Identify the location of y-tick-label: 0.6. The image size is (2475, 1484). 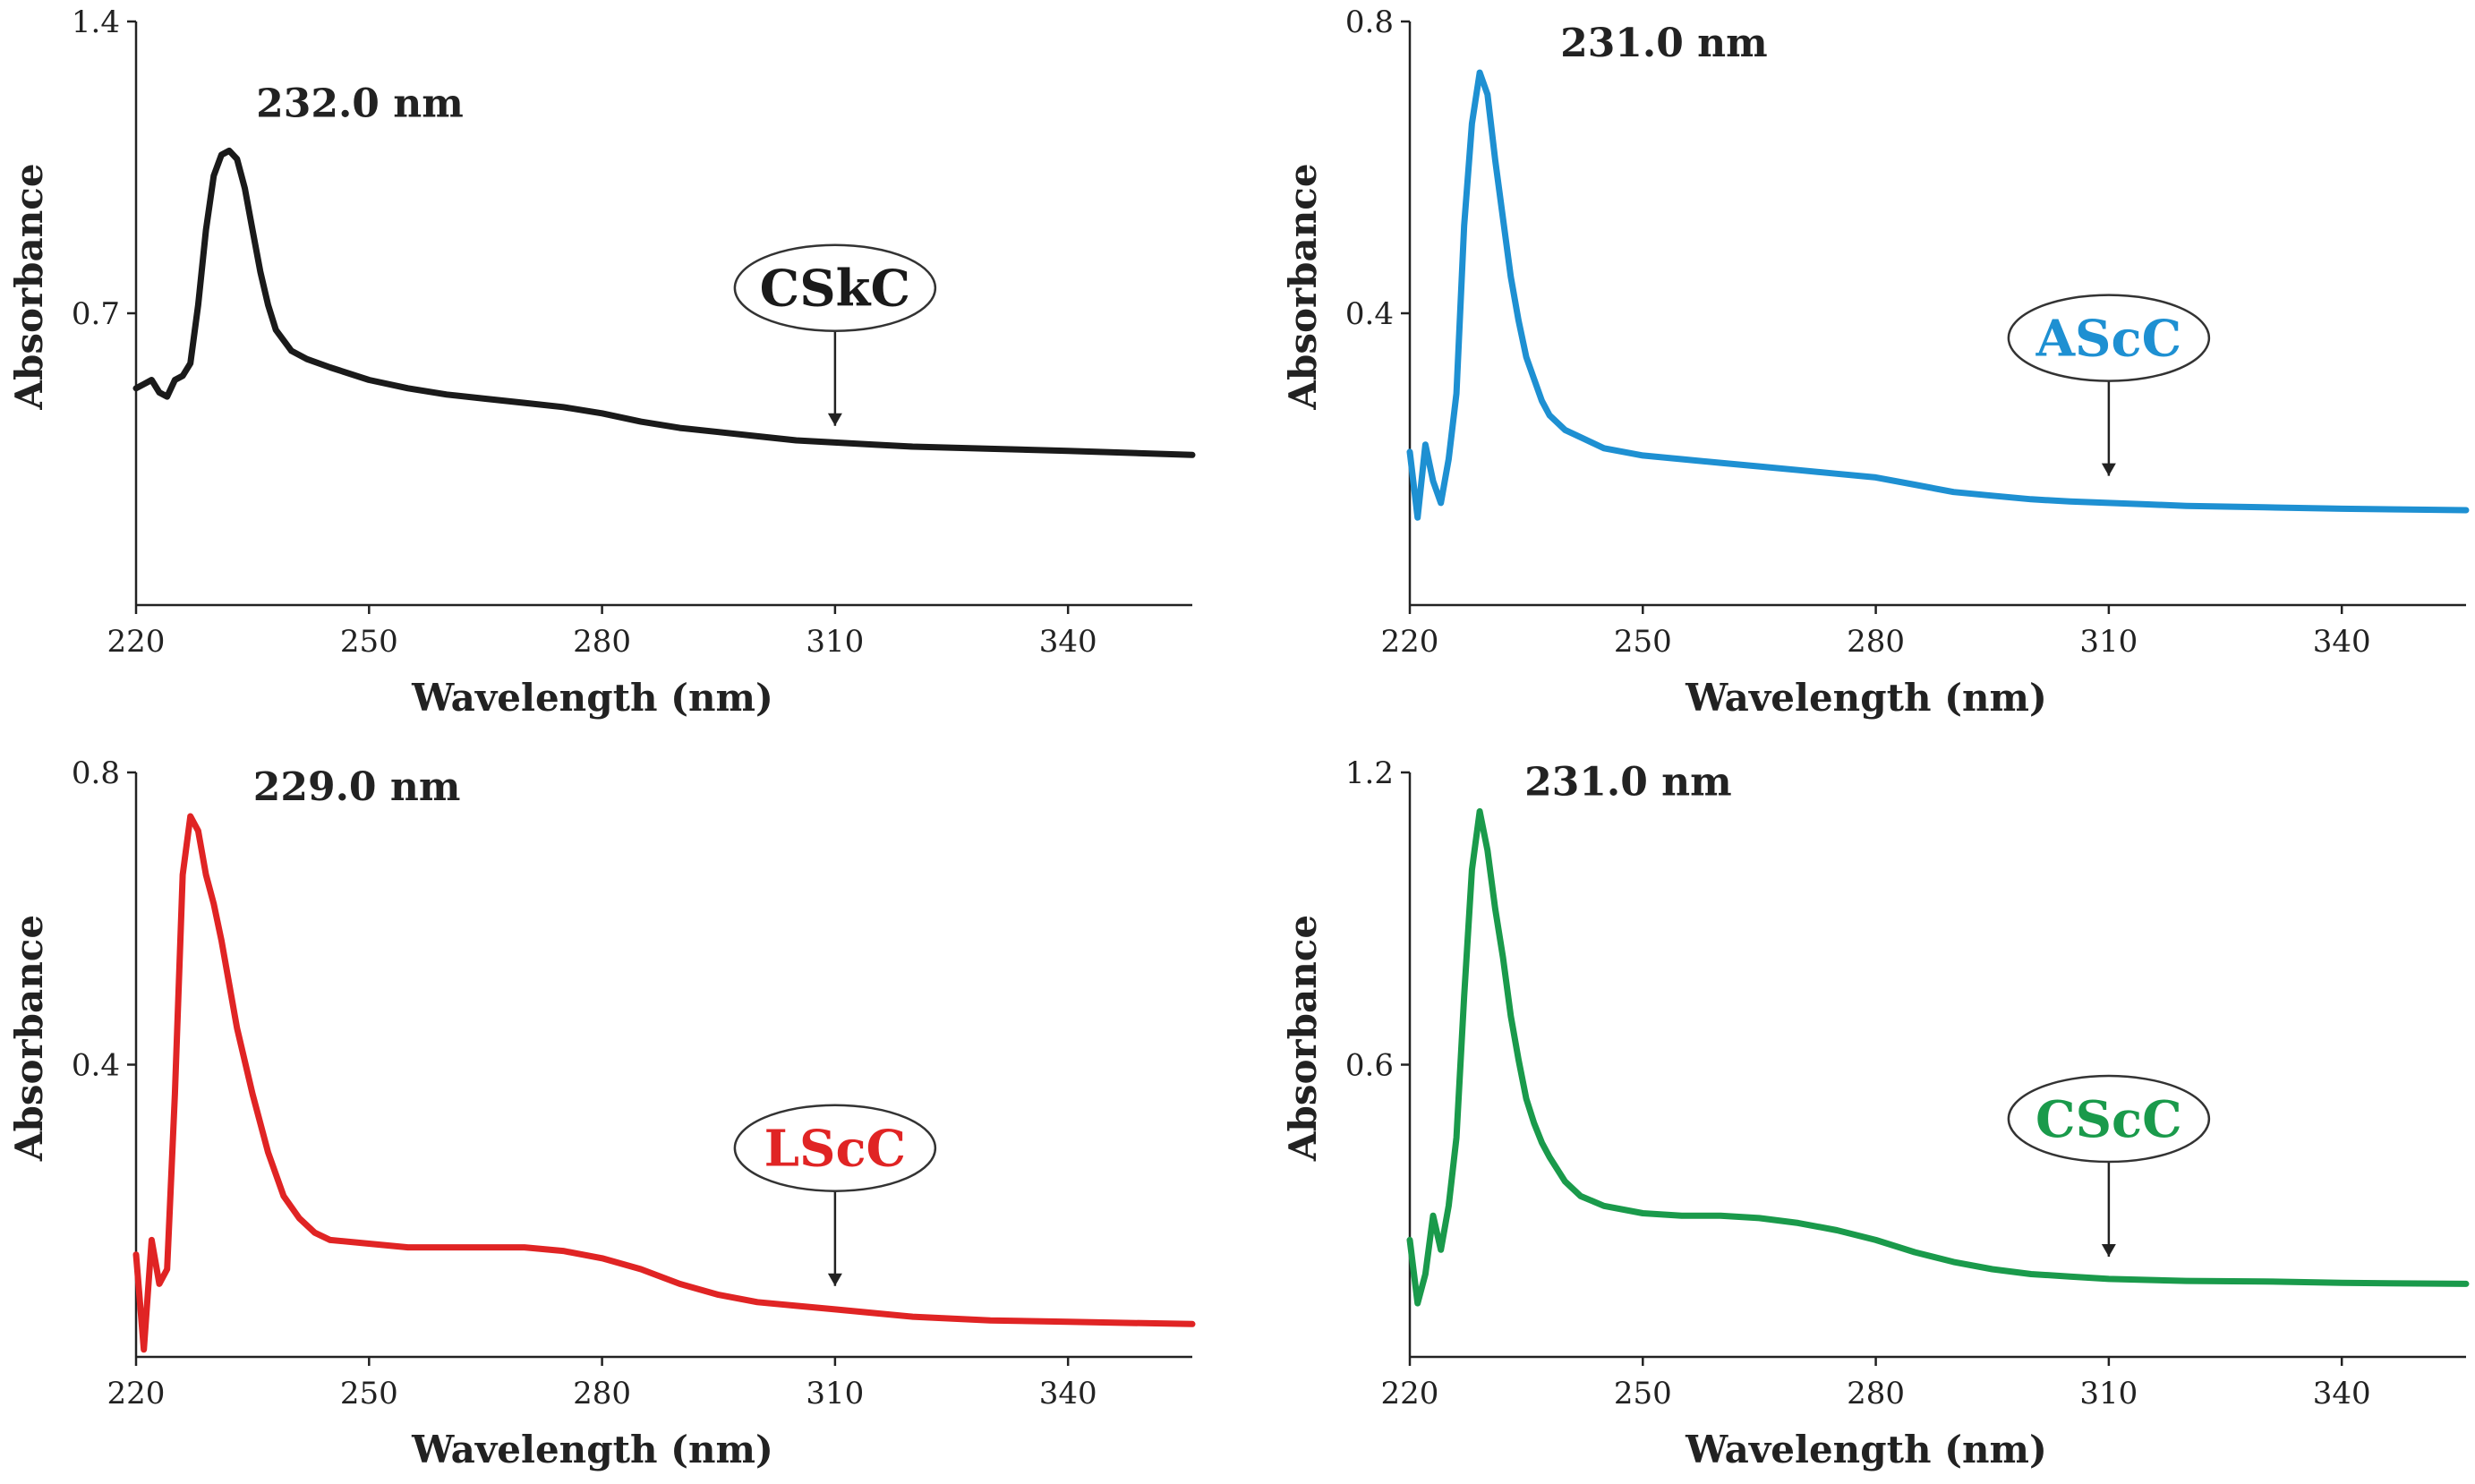
(1369, 1066).